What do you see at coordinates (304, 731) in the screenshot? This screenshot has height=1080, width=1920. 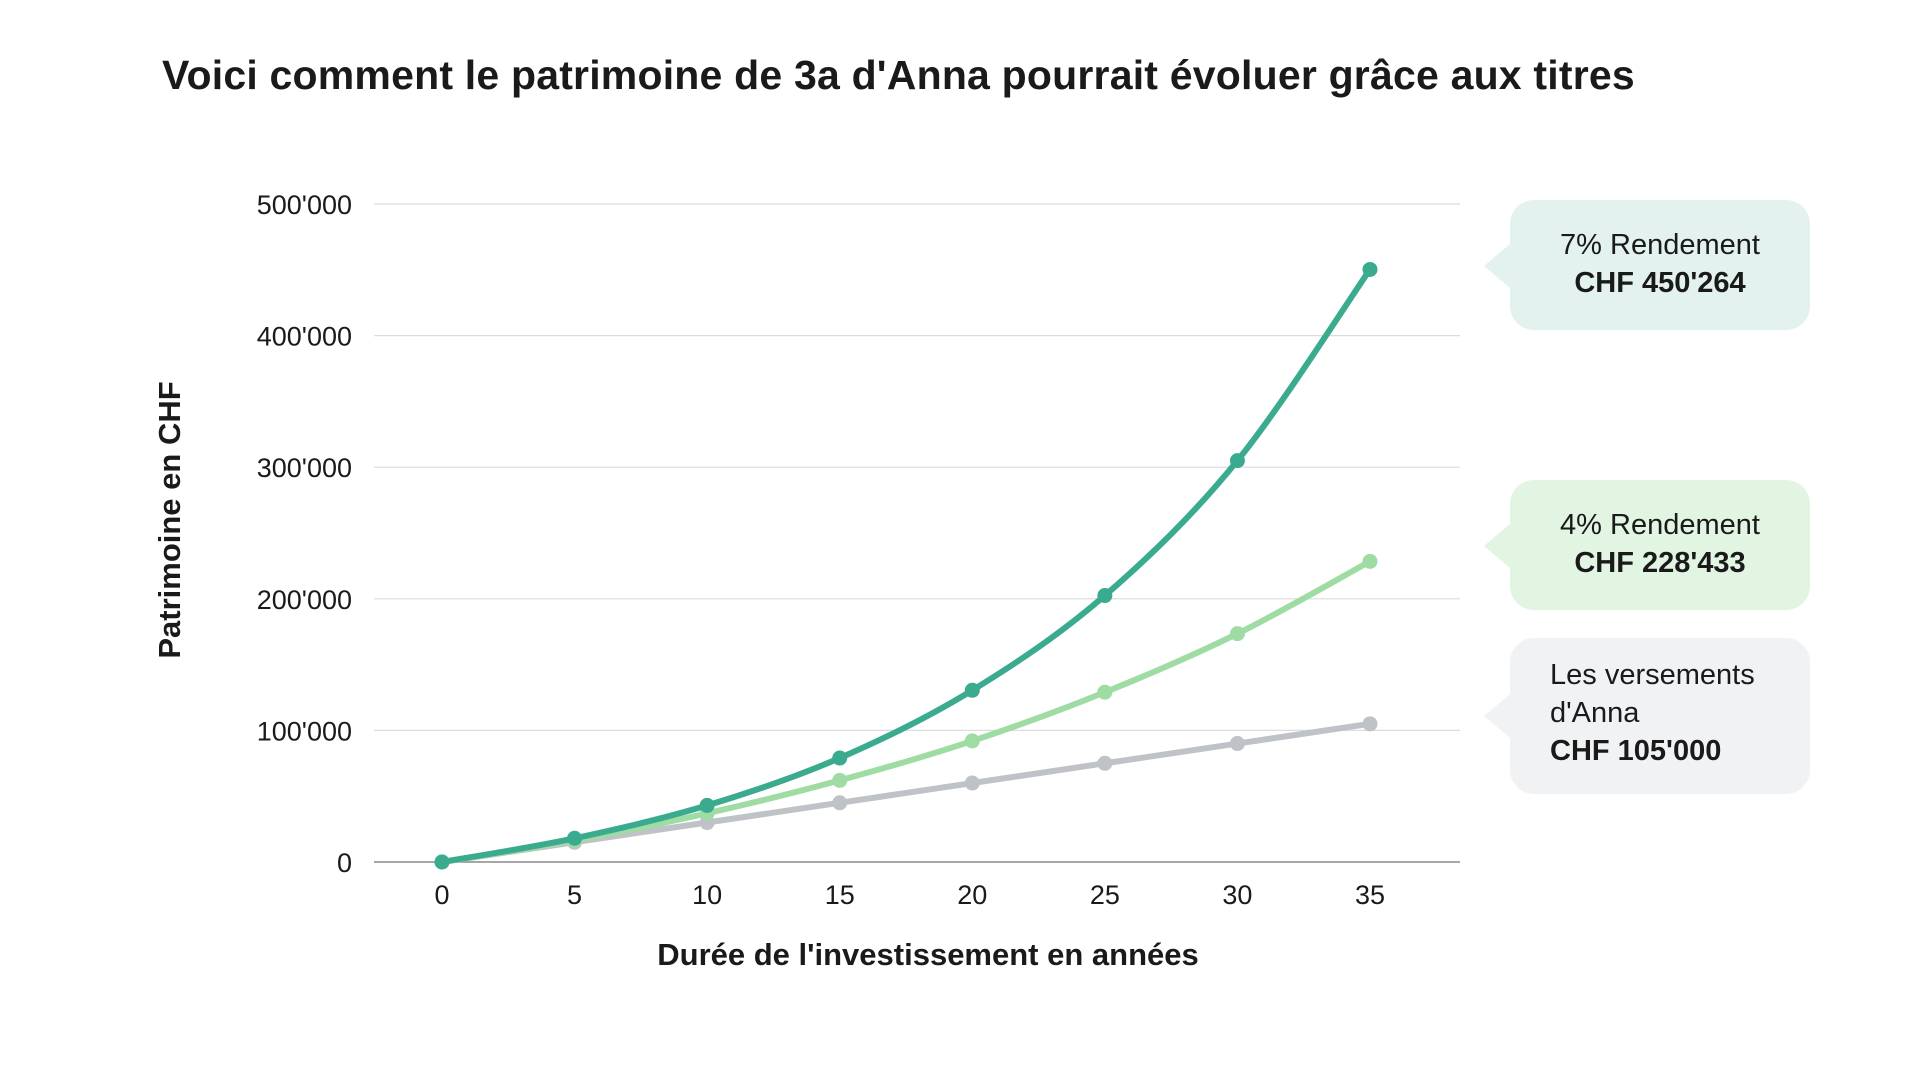 I see `y-tick-label: 100'000` at bounding box center [304, 731].